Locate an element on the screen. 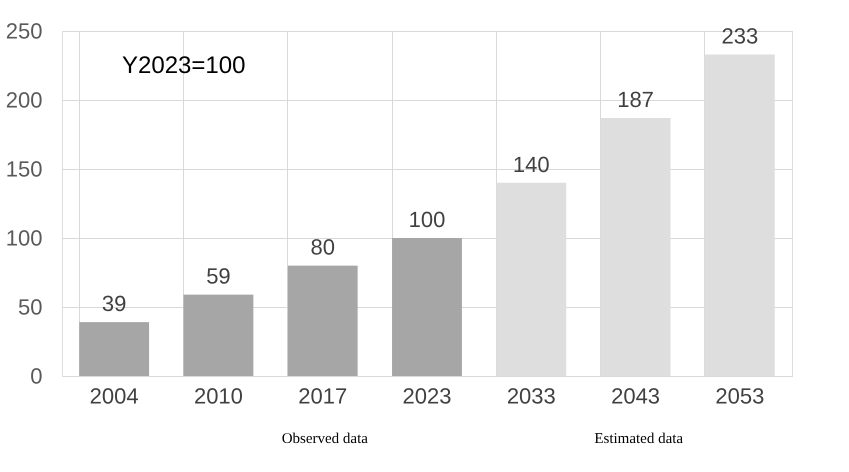 The image size is (849, 472). x-tick-label: 2004 is located at coordinates (114, 396).